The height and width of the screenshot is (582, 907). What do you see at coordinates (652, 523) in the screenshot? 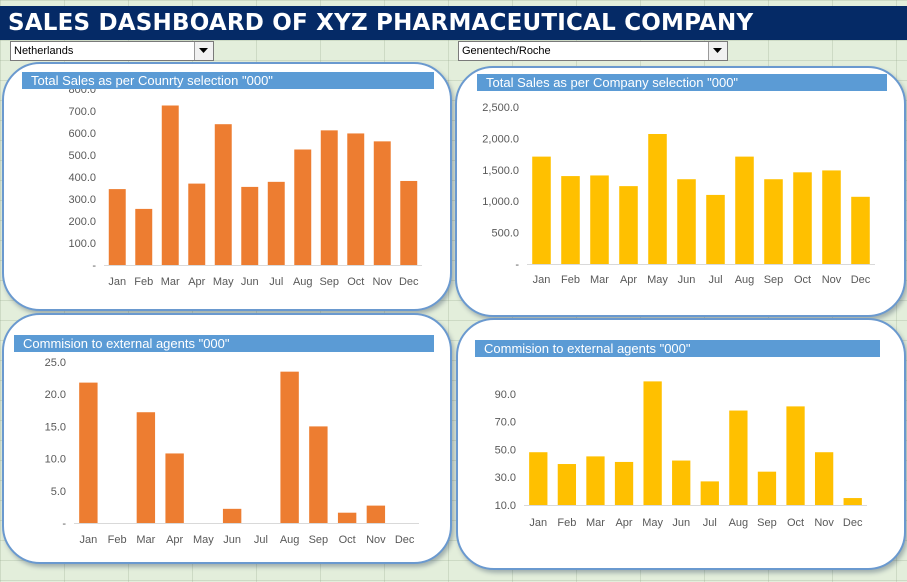
I see `x-tick-label: May` at bounding box center [652, 523].